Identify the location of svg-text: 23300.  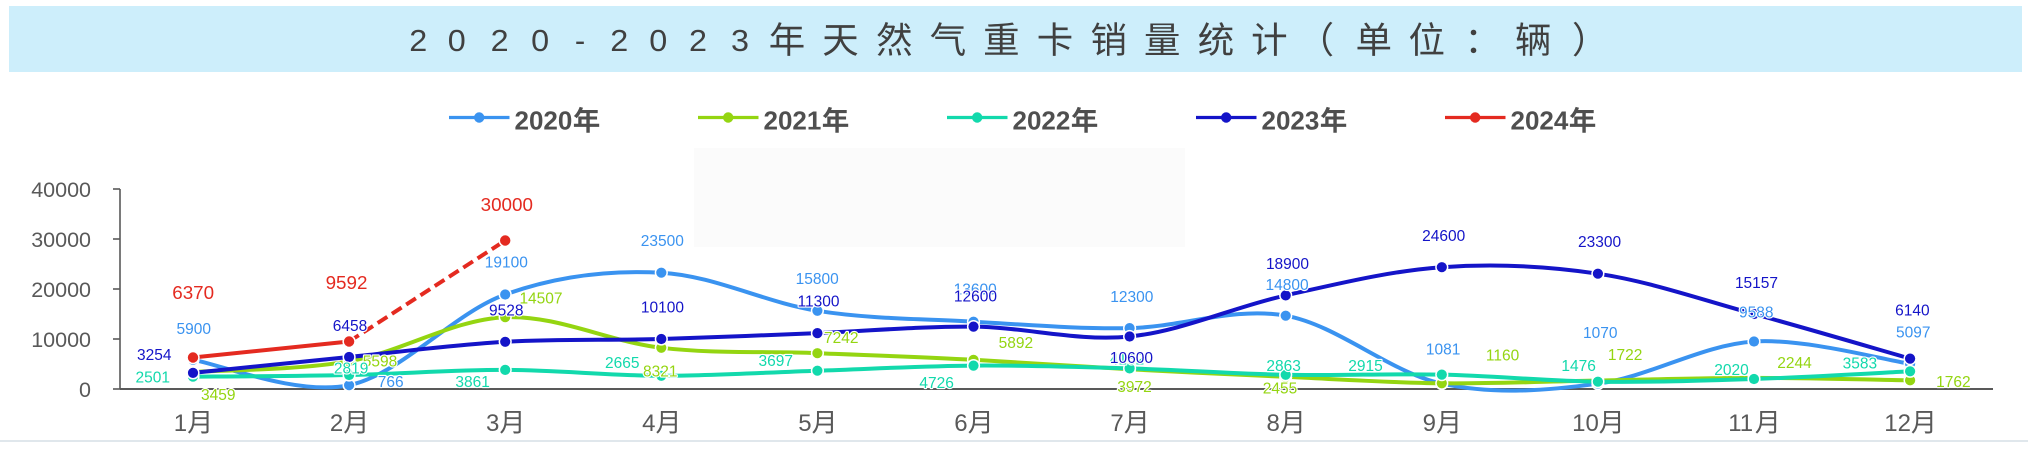
(1599, 242).